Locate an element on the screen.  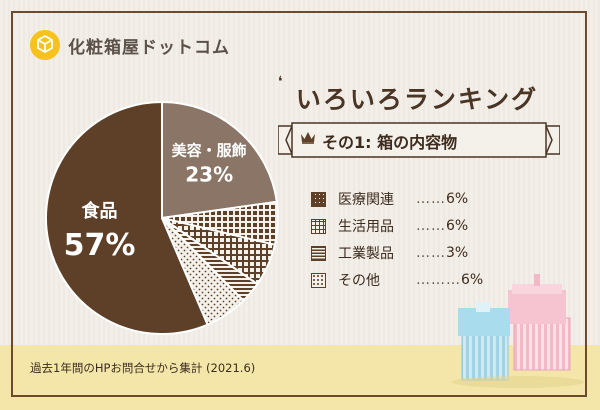
subtitle-ribbon is located at coordinates (419, 140).